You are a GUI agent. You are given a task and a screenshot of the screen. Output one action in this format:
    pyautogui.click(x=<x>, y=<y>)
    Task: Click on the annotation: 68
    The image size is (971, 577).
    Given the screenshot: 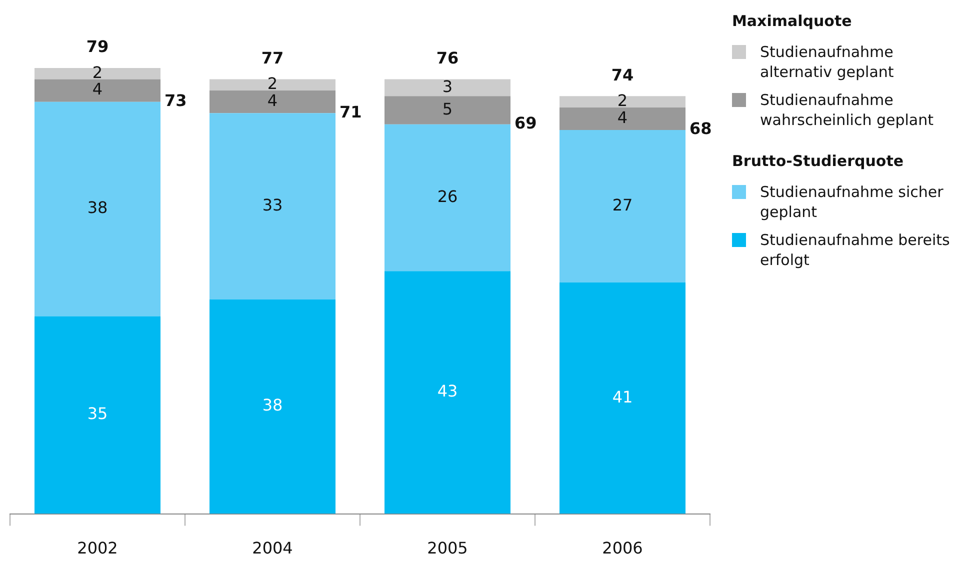 What is the action you would take?
    pyautogui.click(x=701, y=128)
    